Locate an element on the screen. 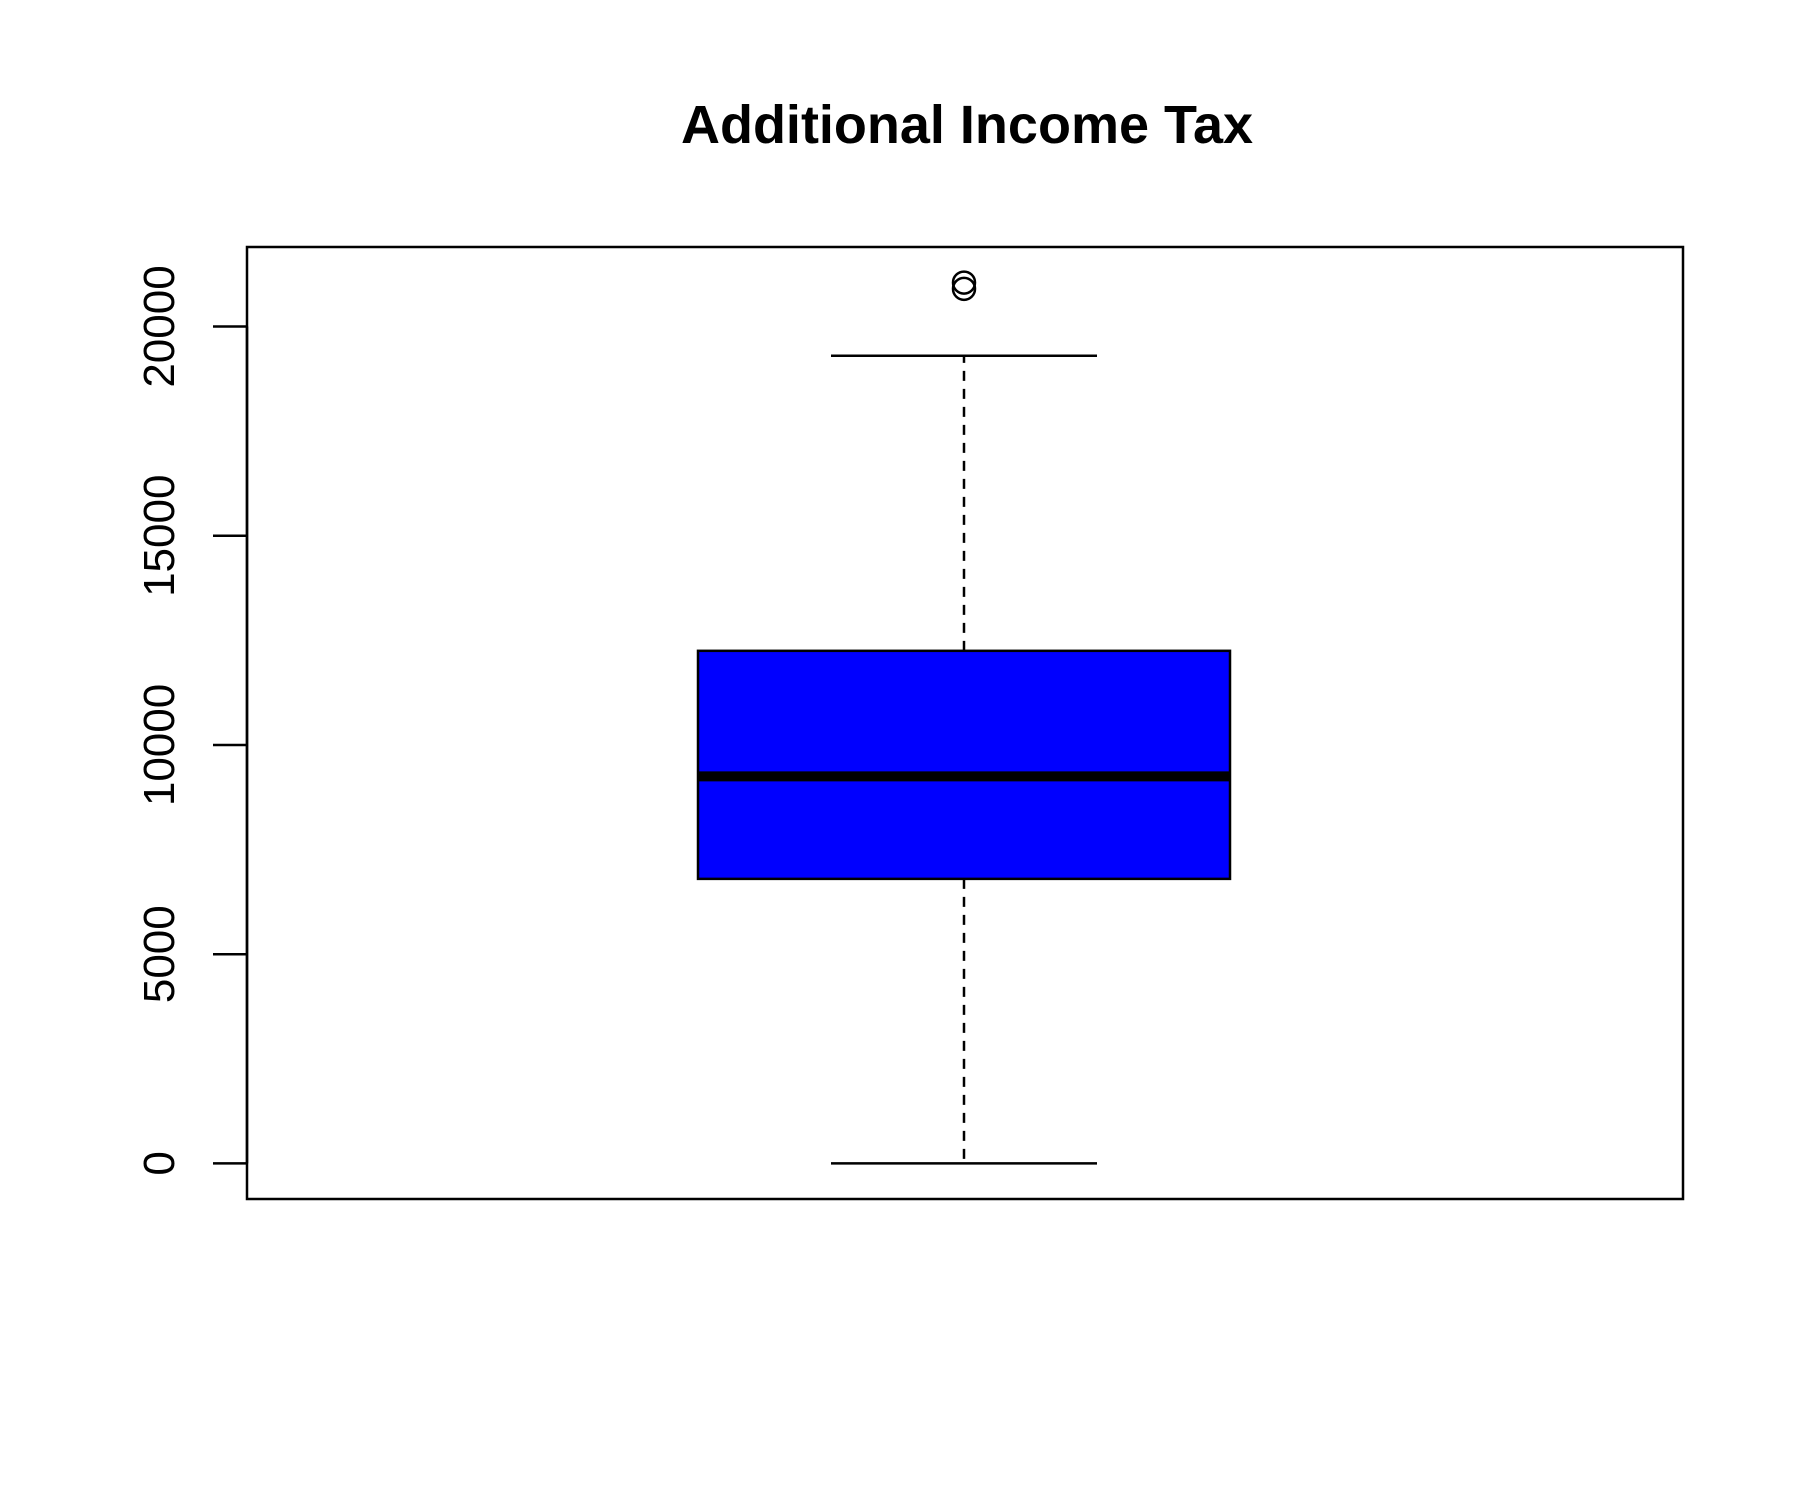 The height and width of the screenshot is (1500, 1800). y-tick-label: 10000 is located at coordinates (159, 745).